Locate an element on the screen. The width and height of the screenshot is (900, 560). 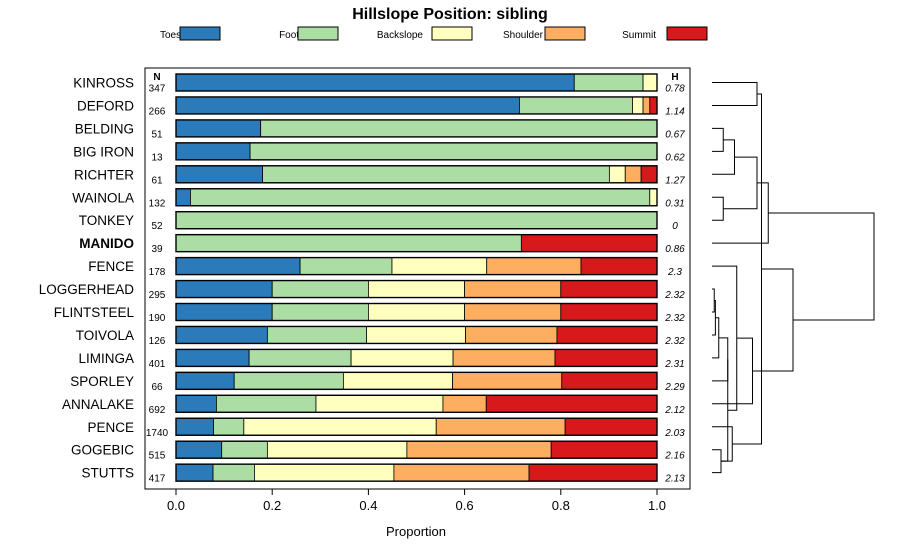
bar-outline-kinross is located at coordinates (416, 82).